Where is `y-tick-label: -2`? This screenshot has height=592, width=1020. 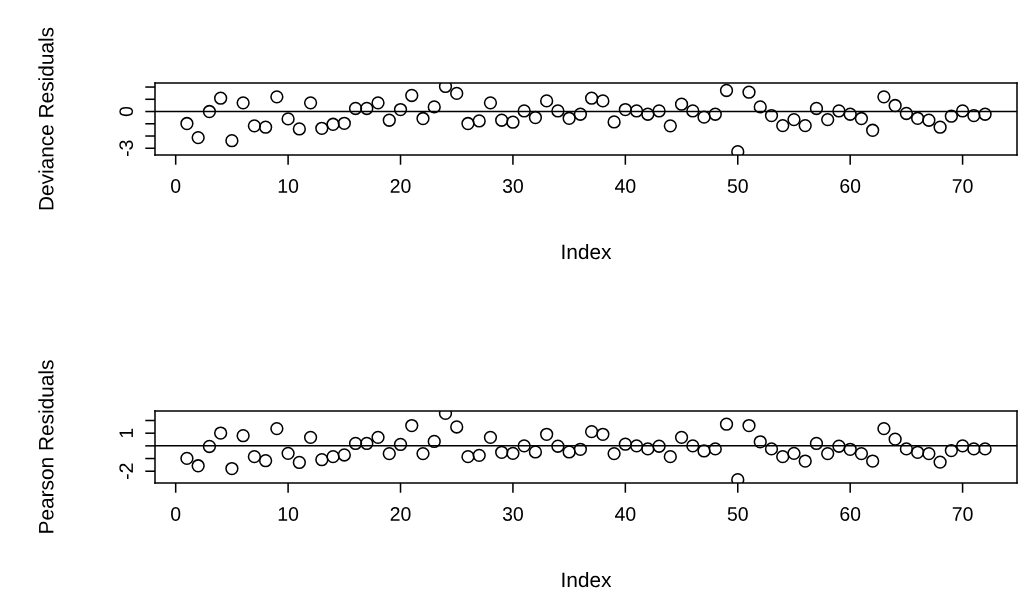
y-tick-label: -2 is located at coordinates (126, 471).